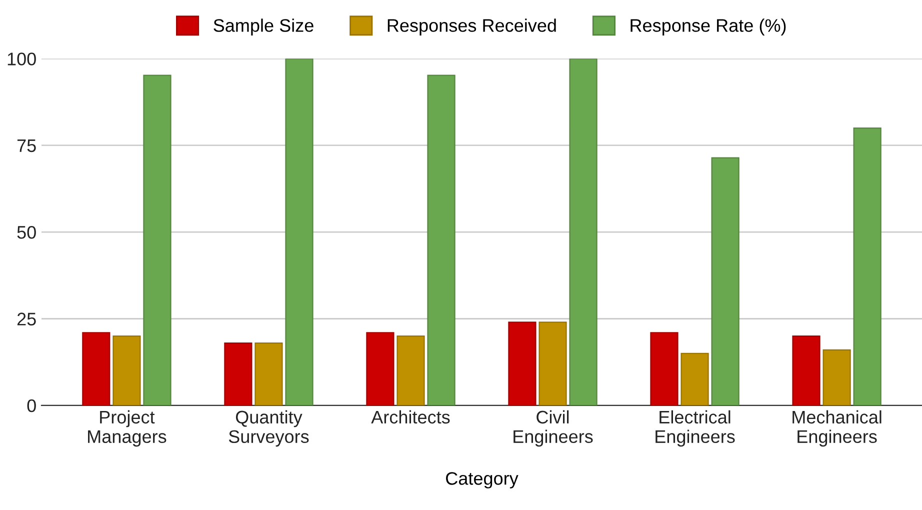 The image size is (922, 510). What do you see at coordinates (695, 428) in the screenshot?
I see `x-tick-label: Electrical Engineers` at bounding box center [695, 428].